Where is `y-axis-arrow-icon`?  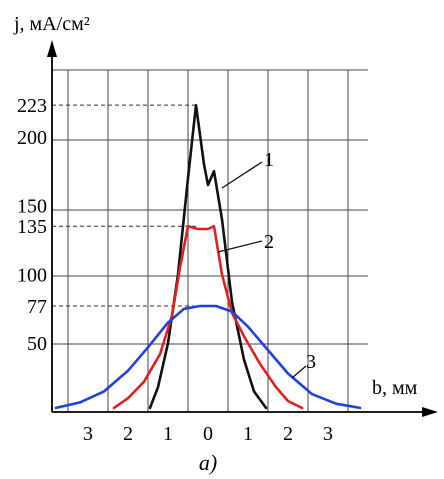
y-axis-arrow-icon is located at coordinates (52, 48).